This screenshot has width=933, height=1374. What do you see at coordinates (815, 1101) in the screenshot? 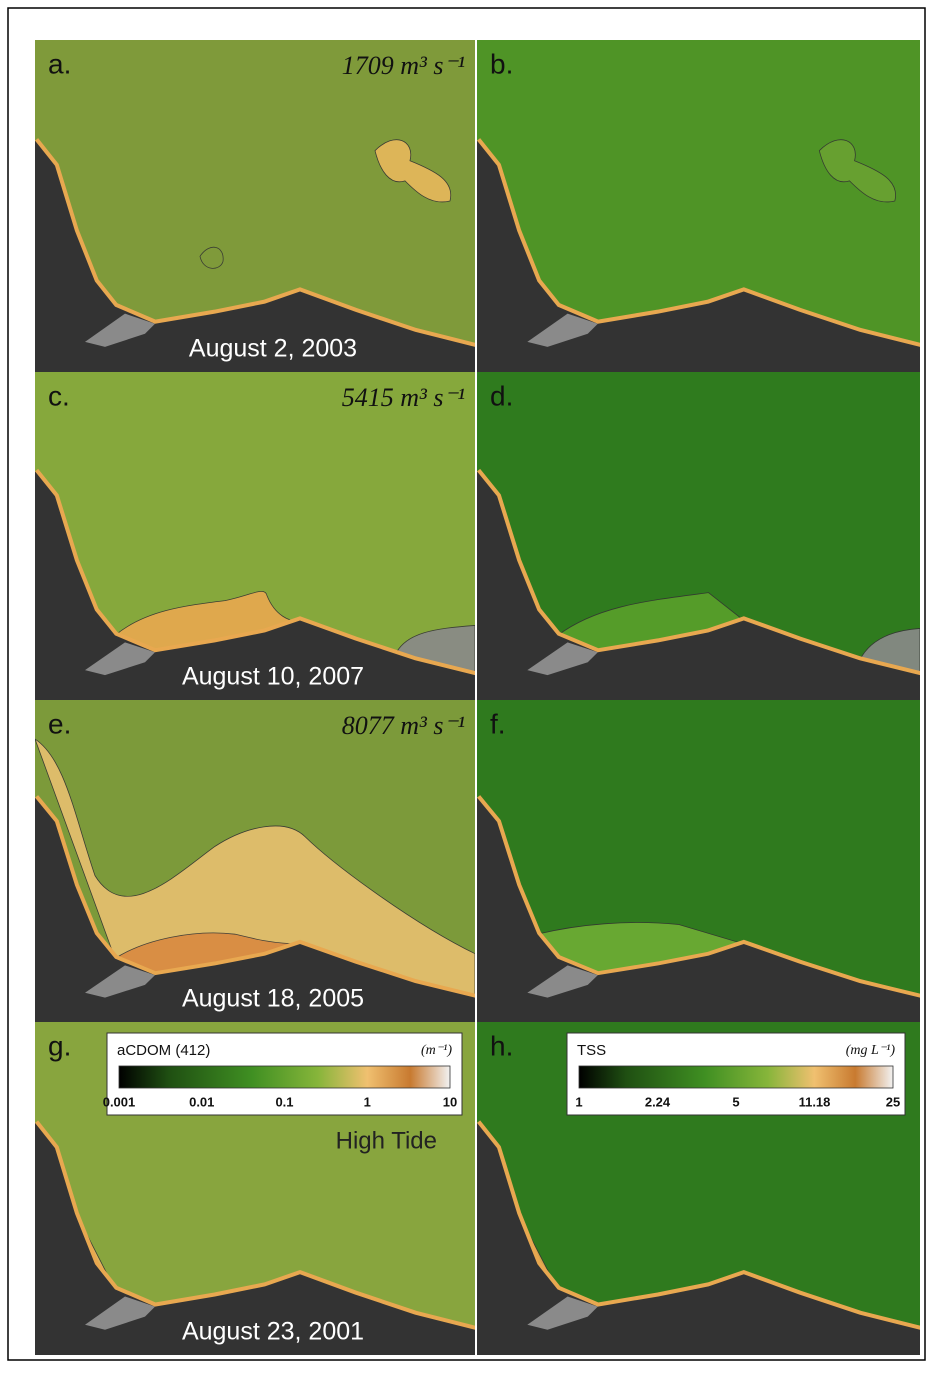
I see `colorbar-tick-label: 11.18` at bounding box center [815, 1101].